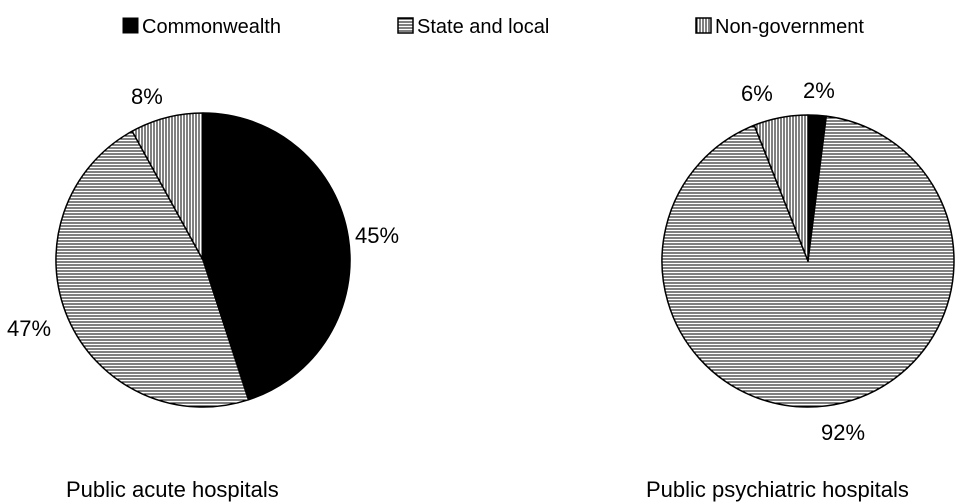 The height and width of the screenshot is (504, 963). I want to click on legend-item-non-government: Non-government, so click(779, 27).